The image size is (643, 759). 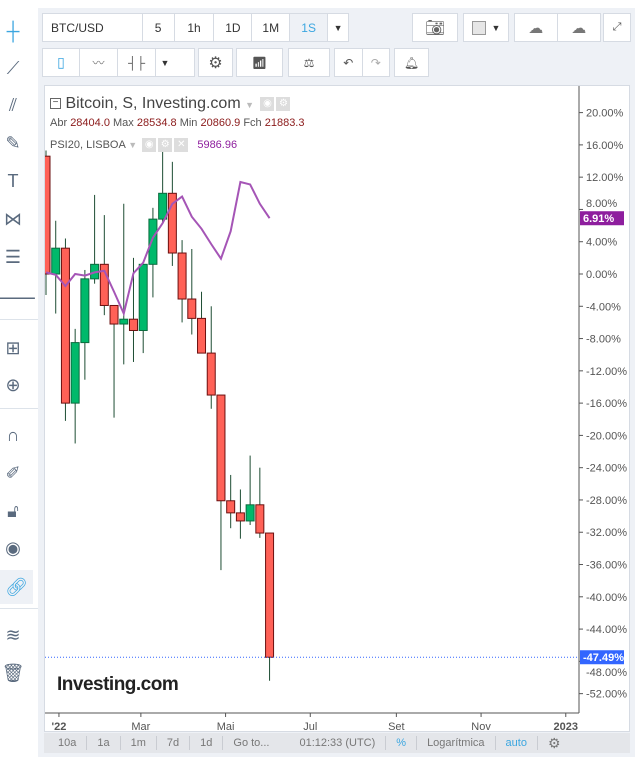 What do you see at coordinates (233, 27) in the screenshot?
I see `interval-1d: 1D` at bounding box center [233, 27].